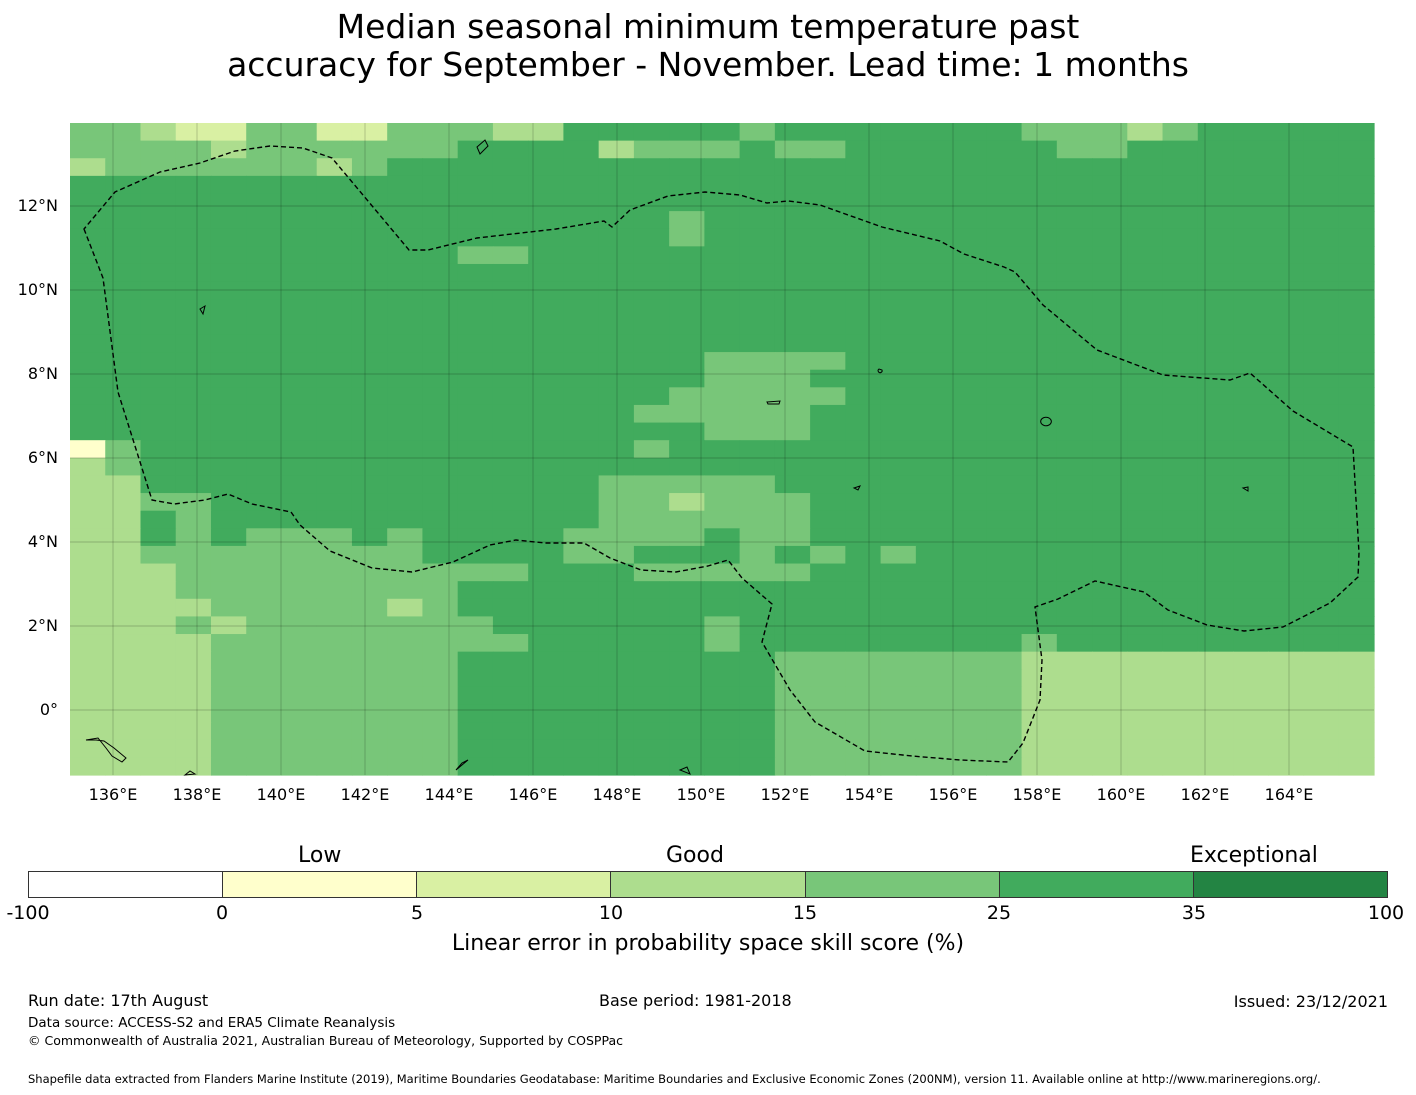  What do you see at coordinates (42, 457) in the screenshot?
I see `lat-label-6n: 6°N` at bounding box center [42, 457].